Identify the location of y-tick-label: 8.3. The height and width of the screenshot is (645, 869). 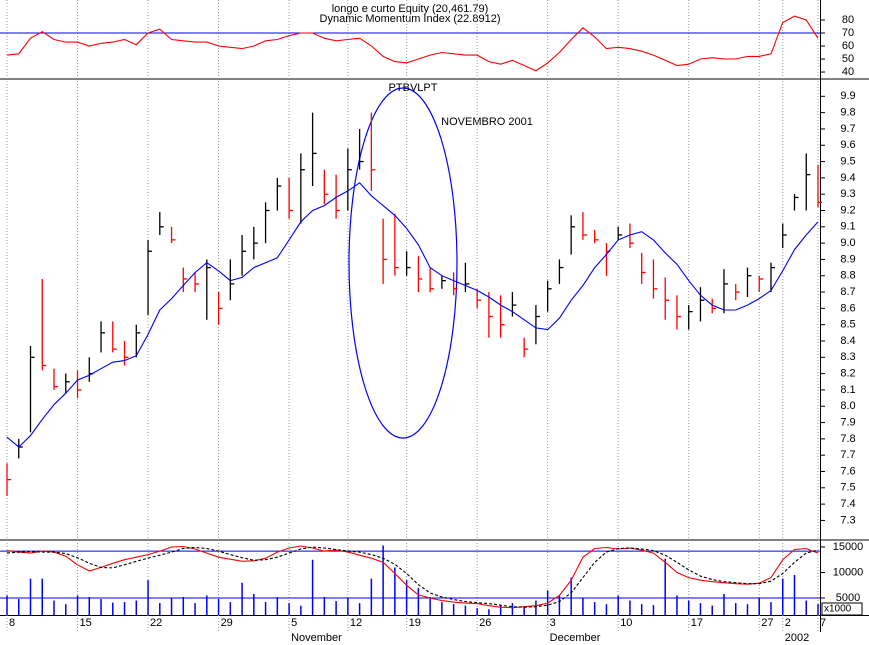
(847, 357).